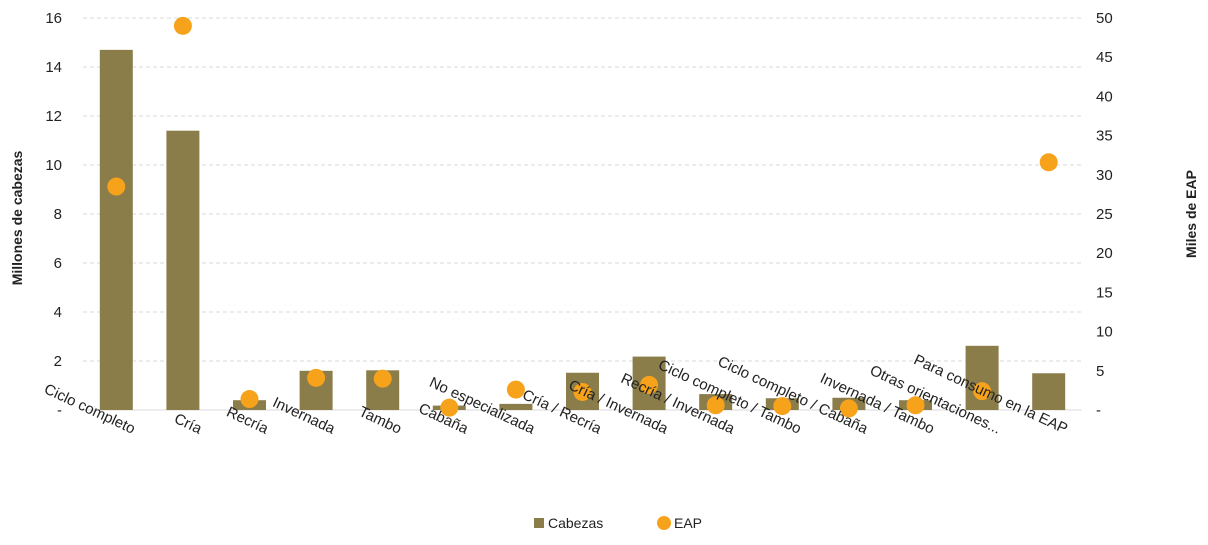 Image resolution: width=1208 pixels, height=545 pixels. What do you see at coordinates (1104, 136) in the screenshot?
I see `right-tick-label: 35` at bounding box center [1104, 136].